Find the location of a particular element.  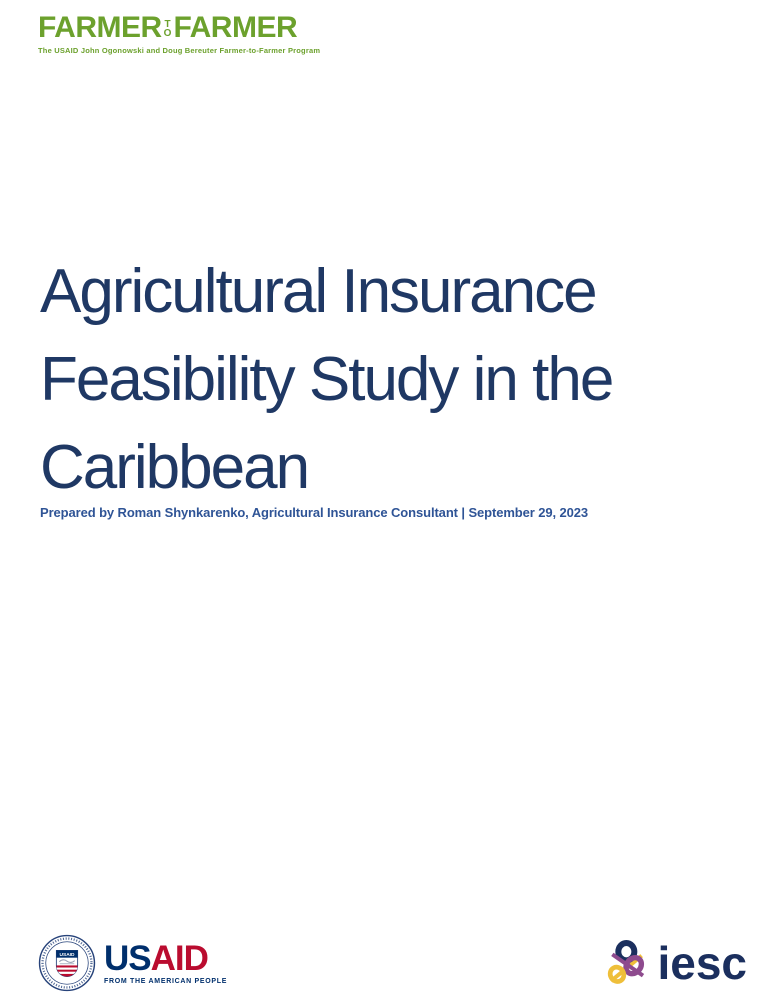

usaid-seal-icon: USAID is located at coordinates (67, 963).